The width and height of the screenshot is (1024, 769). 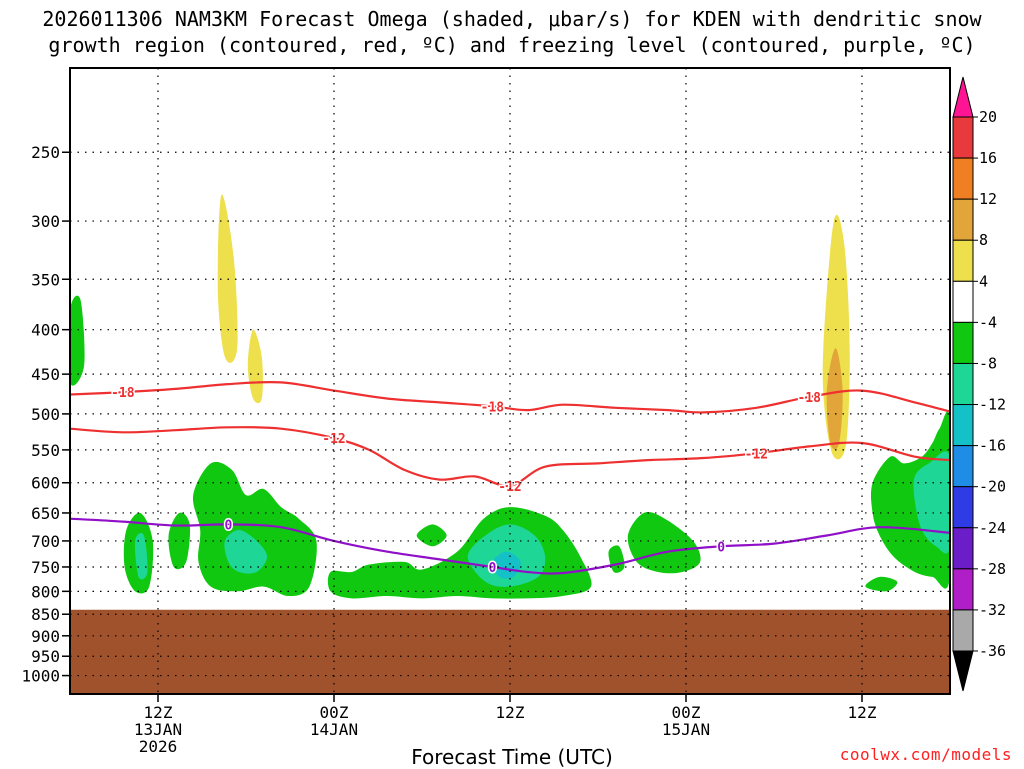 I want to click on x-tick-label-1-0: 00Z, so click(x=334, y=712).